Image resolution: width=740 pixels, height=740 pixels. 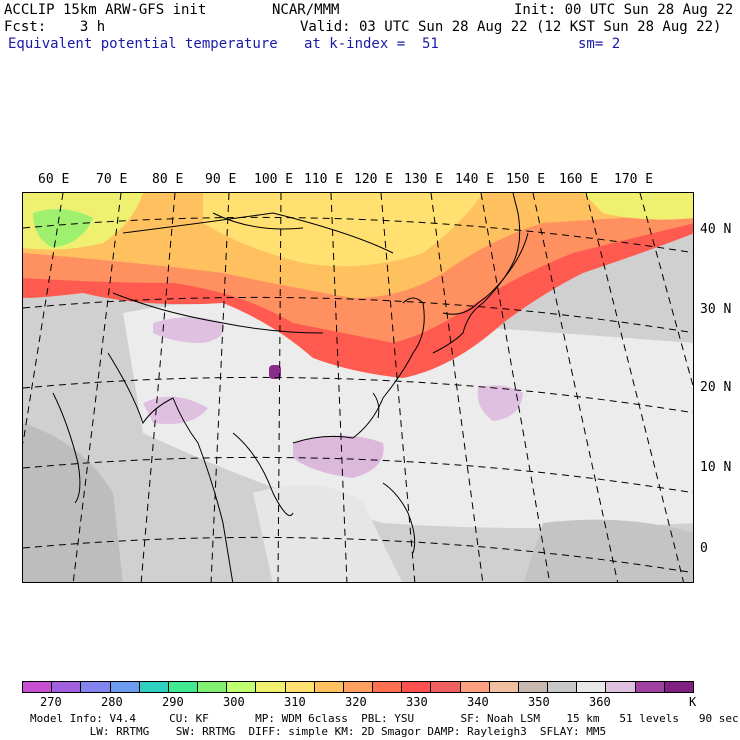 I want to click on colorbar-tick-label: 340, so click(x=478, y=702).